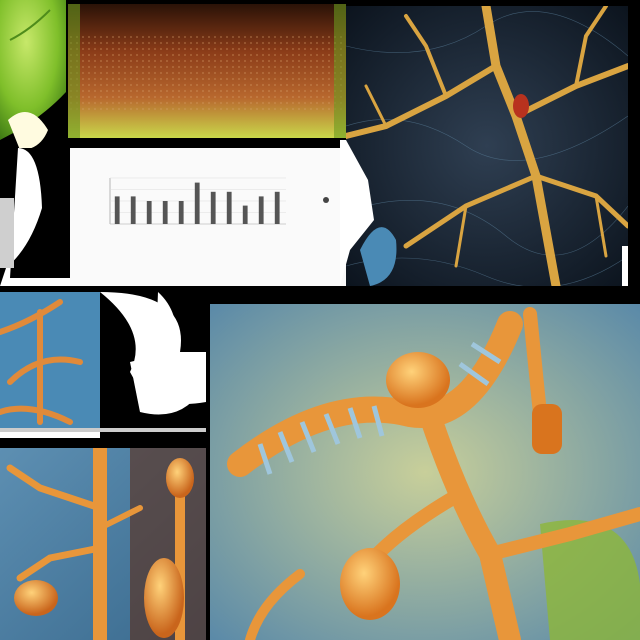 This screenshot has height=640, width=640. I want to click on white-stepped-shape, so click(35, 217).